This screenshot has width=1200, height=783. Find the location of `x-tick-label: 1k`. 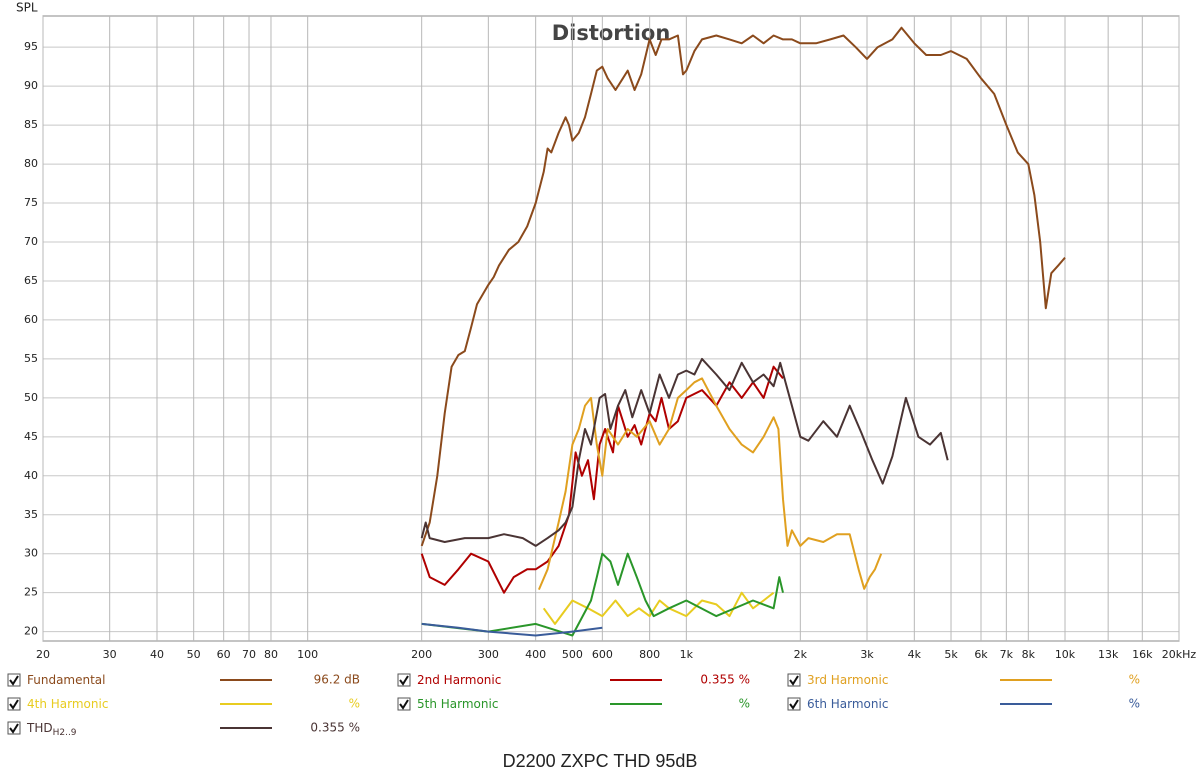

x-tick-label: 1k is located at coordinates (687, 654).